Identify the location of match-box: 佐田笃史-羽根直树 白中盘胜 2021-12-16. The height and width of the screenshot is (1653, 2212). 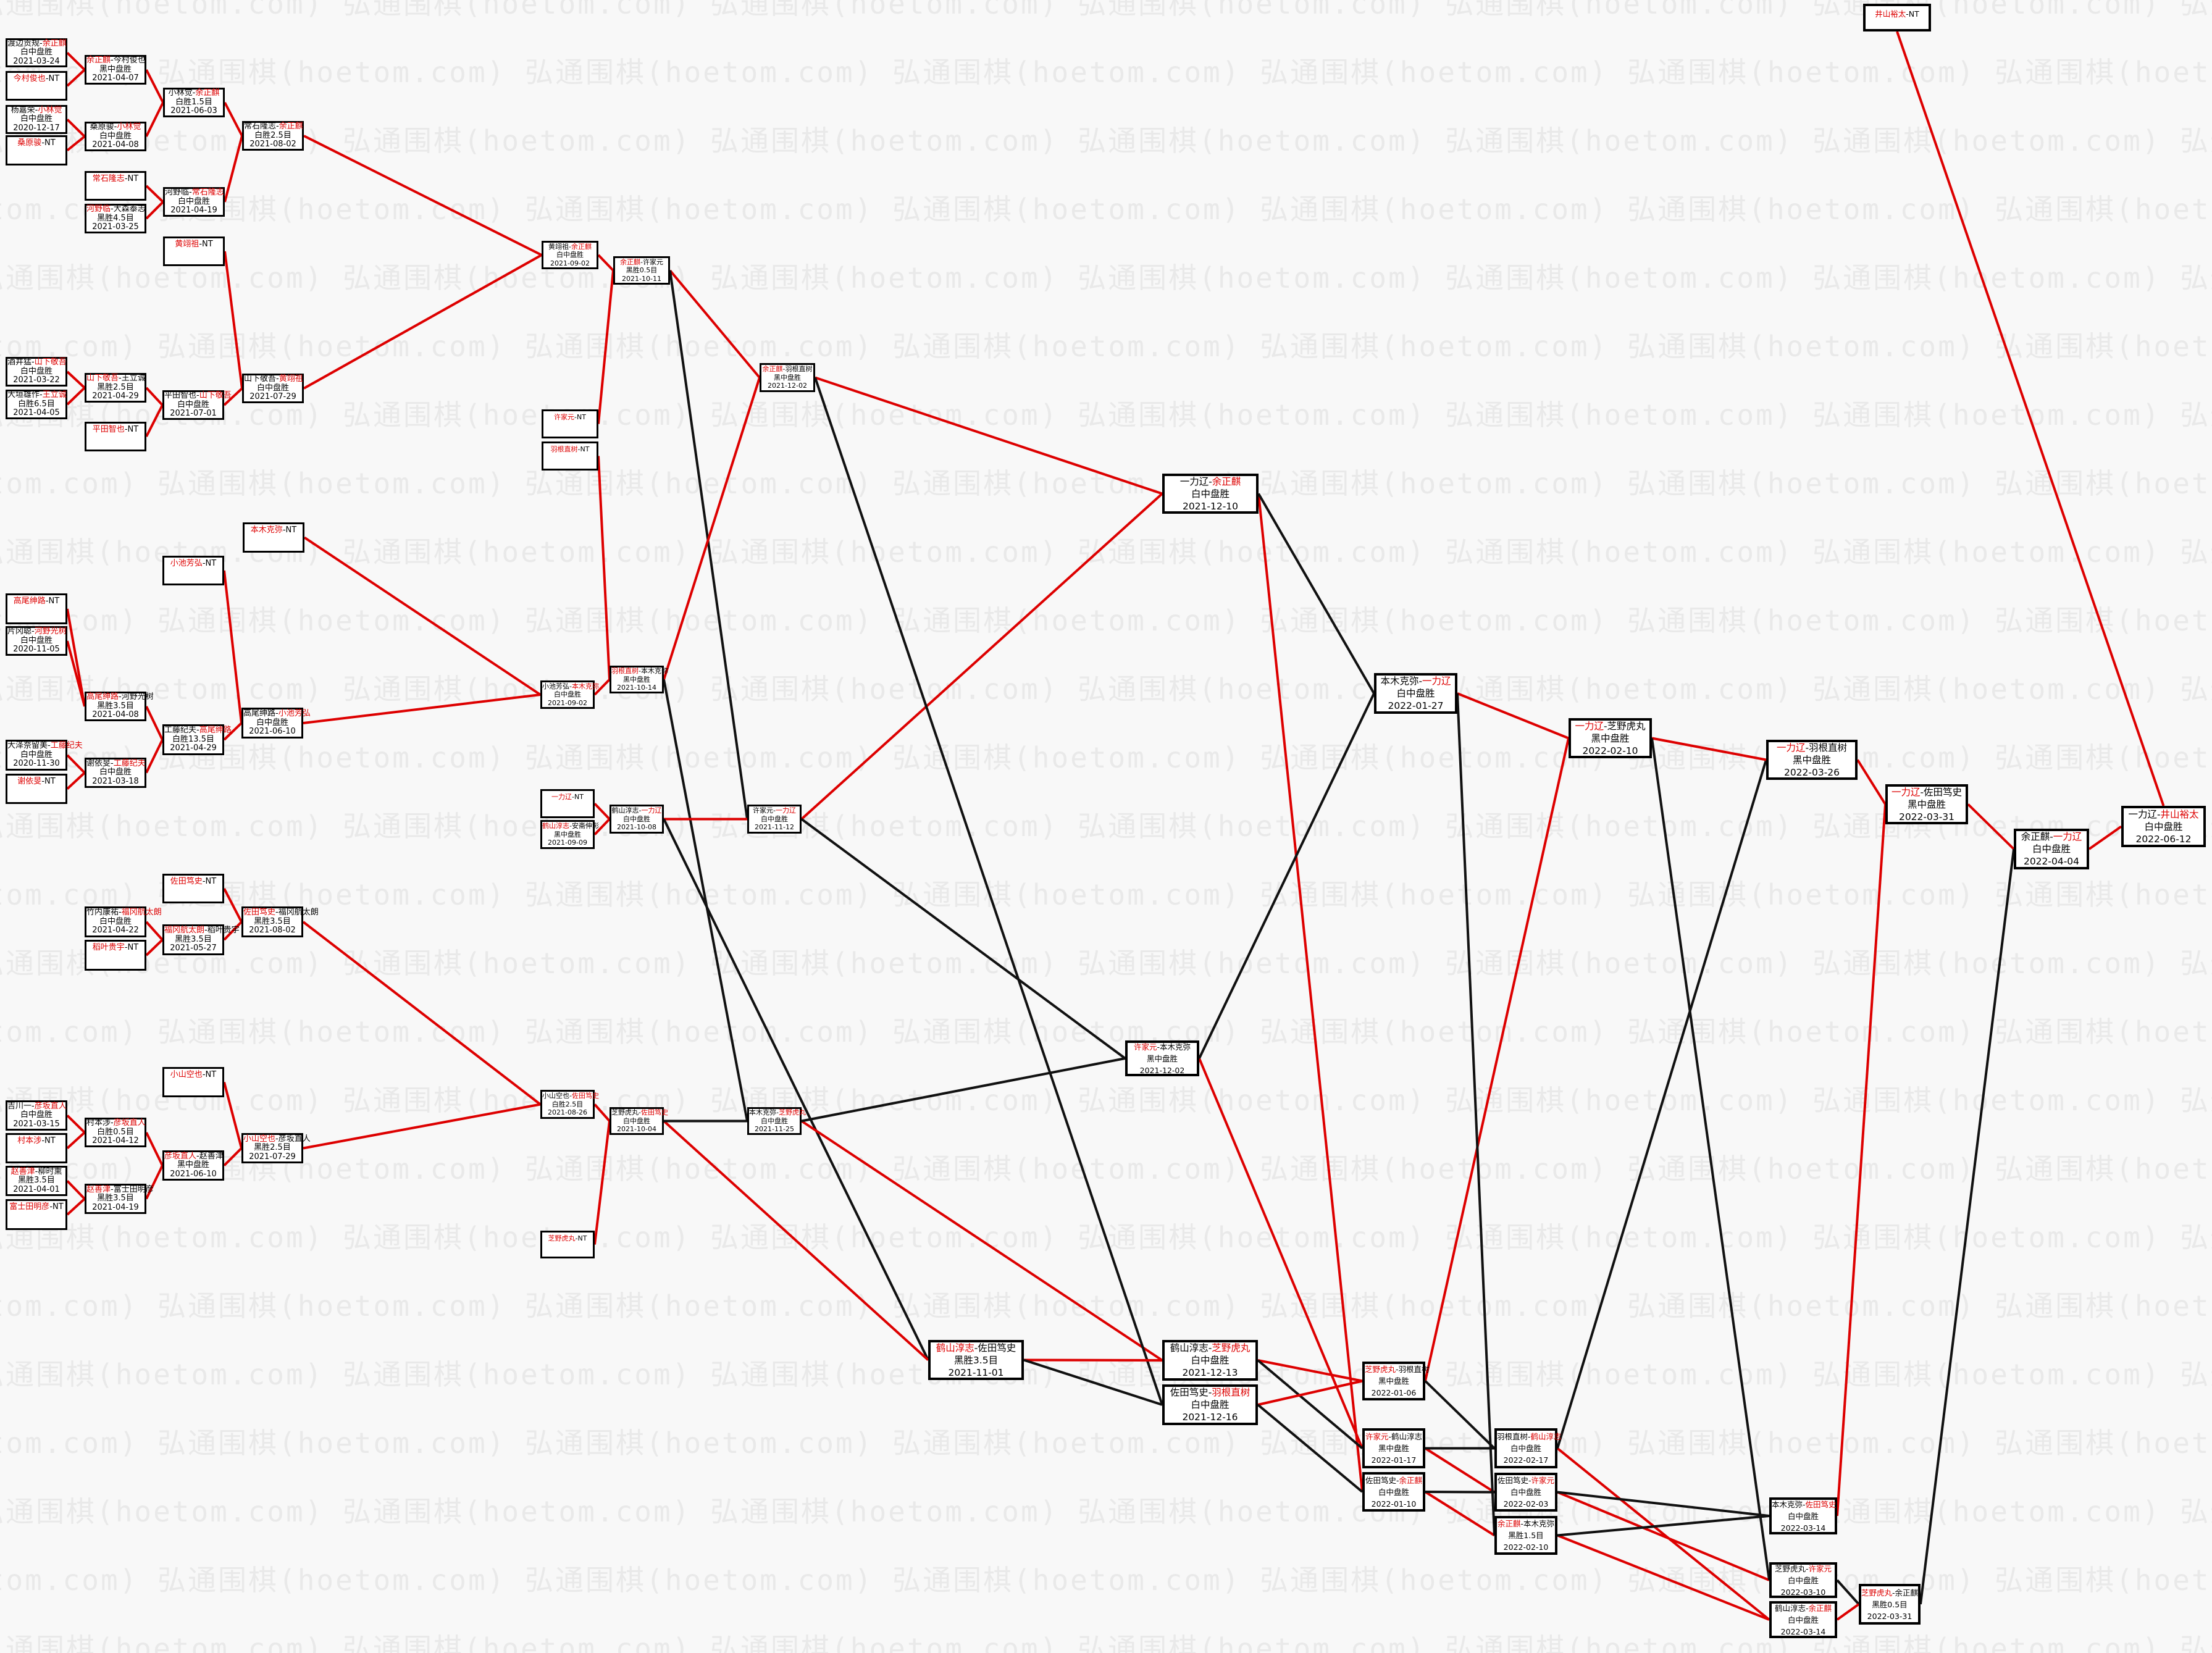
(1210, 1405).